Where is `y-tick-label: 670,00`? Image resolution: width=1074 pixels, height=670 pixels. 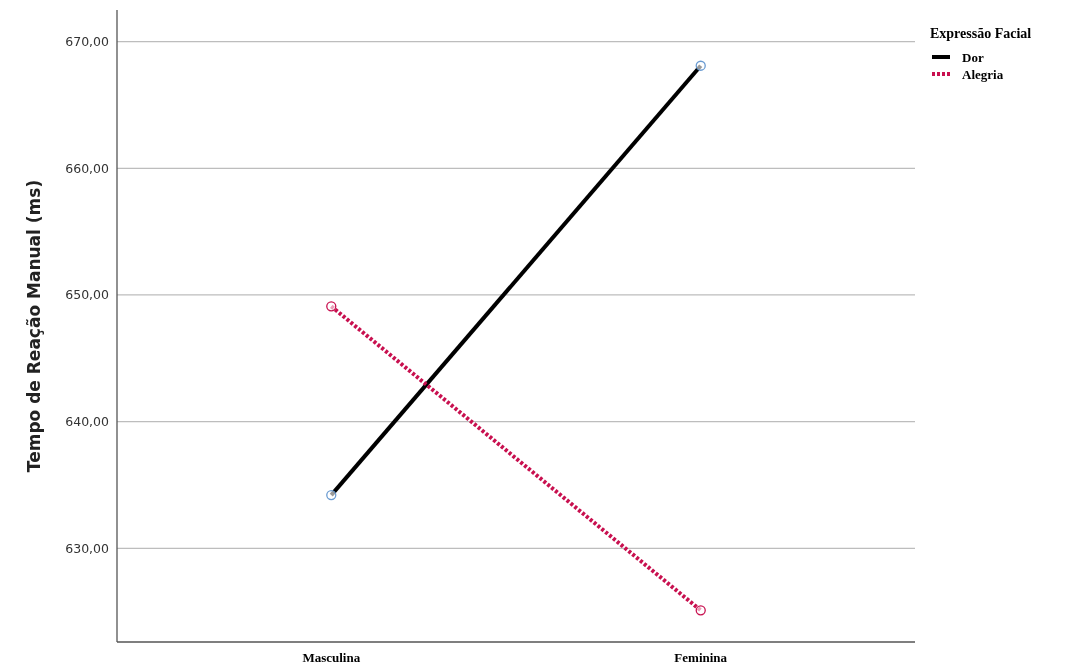
y-tick-label: 670,00 is located at coordinates (87, 42).